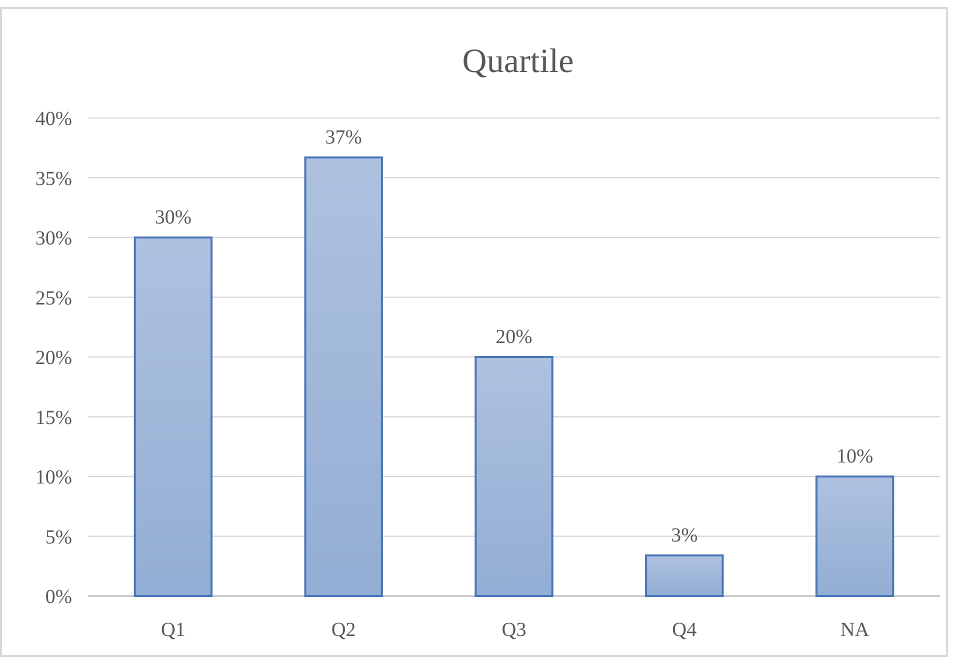 The width and height of the screenshot is (957, 658). What do you see at coordinates (684, 630) in the screenshot?
I see `x-tick-label: Q4` at bounding box center [684, 630].